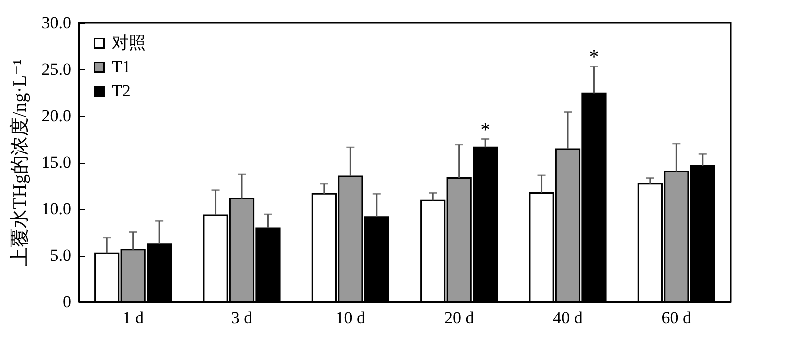 Image resolution: width=800 pixels, height=350 pixels. I want to click on legend-label: 对照, so click(129, 43).